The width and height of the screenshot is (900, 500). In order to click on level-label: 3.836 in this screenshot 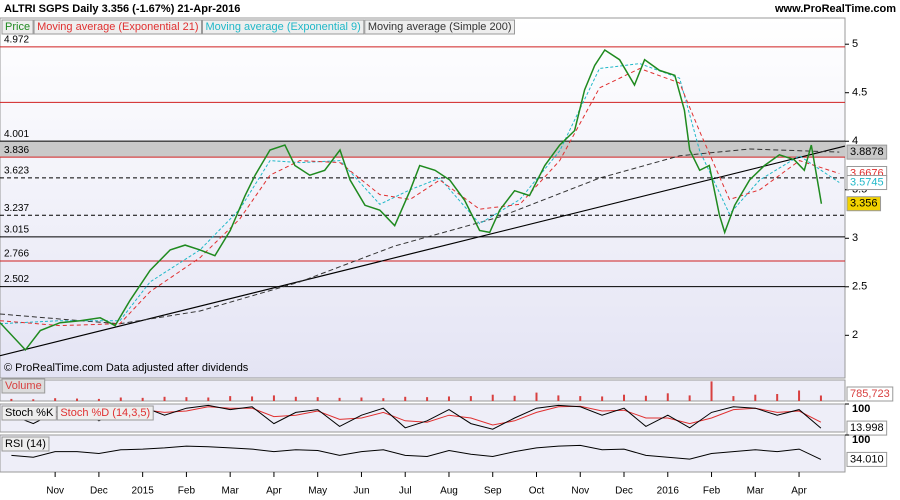, I will do `click(16, 150)`.